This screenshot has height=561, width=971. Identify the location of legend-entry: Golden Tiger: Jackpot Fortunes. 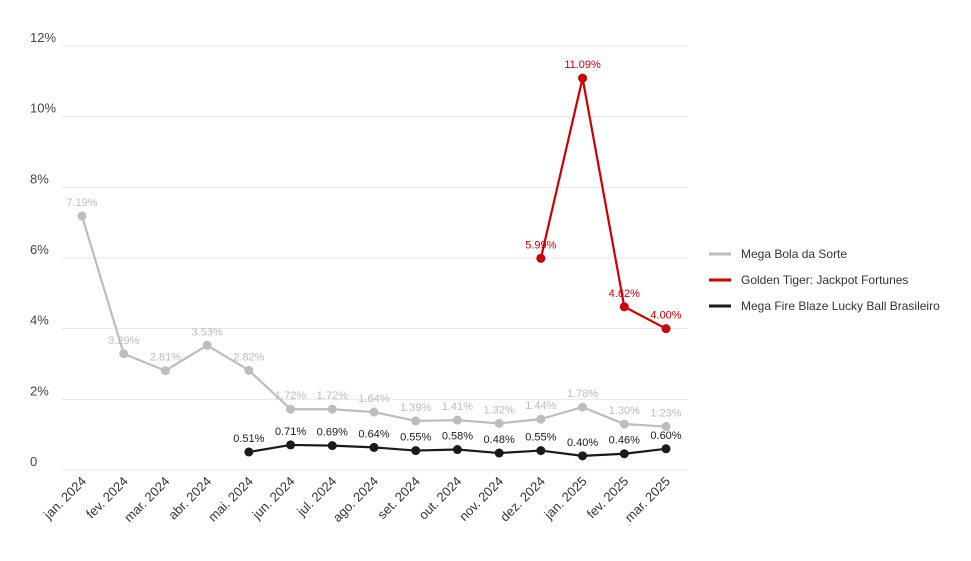
(824, 280).